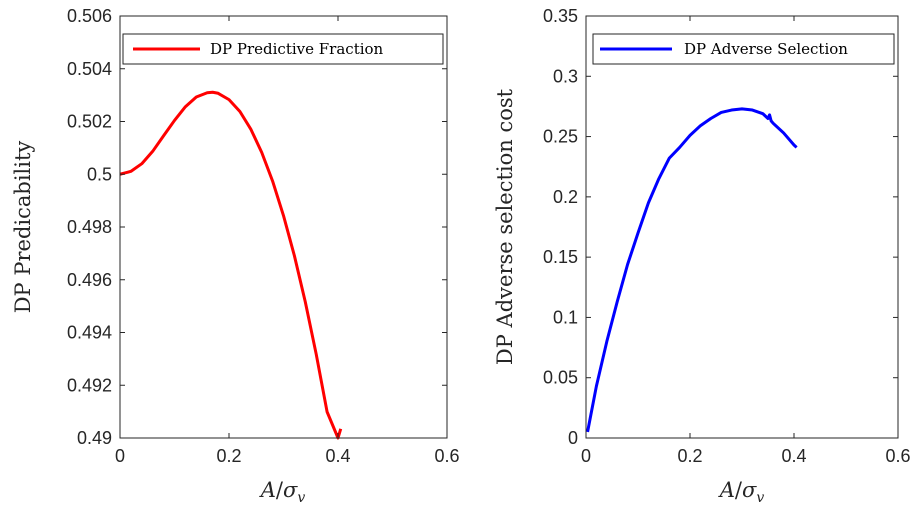 Image resolution: width=919 pixels, height=508 pixels. Describe the element at coordinates (505, 226) in the screenshot. I see `right-y-axis-label: DP Adverse selection cost` at that location.